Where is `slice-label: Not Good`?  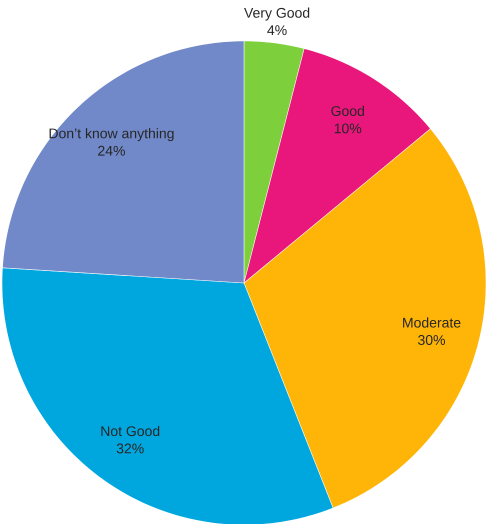
slice-label: Not Good is located at coordinates (130, 431).